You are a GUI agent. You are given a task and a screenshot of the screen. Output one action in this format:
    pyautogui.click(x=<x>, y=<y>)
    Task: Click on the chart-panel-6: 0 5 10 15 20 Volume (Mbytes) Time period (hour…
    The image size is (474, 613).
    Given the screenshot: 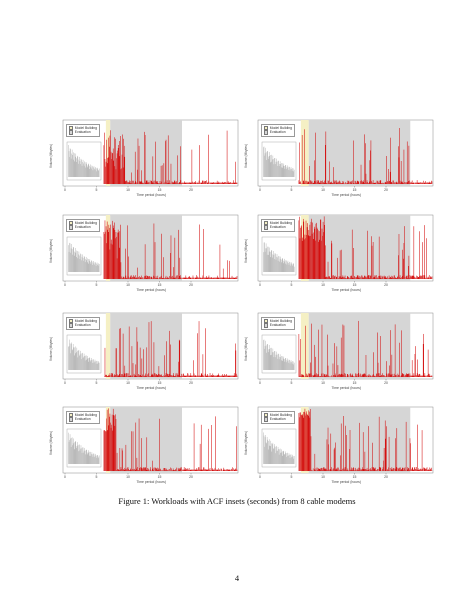 What is the action you would take?
    pyautogui.click(x=337, y=351)
    